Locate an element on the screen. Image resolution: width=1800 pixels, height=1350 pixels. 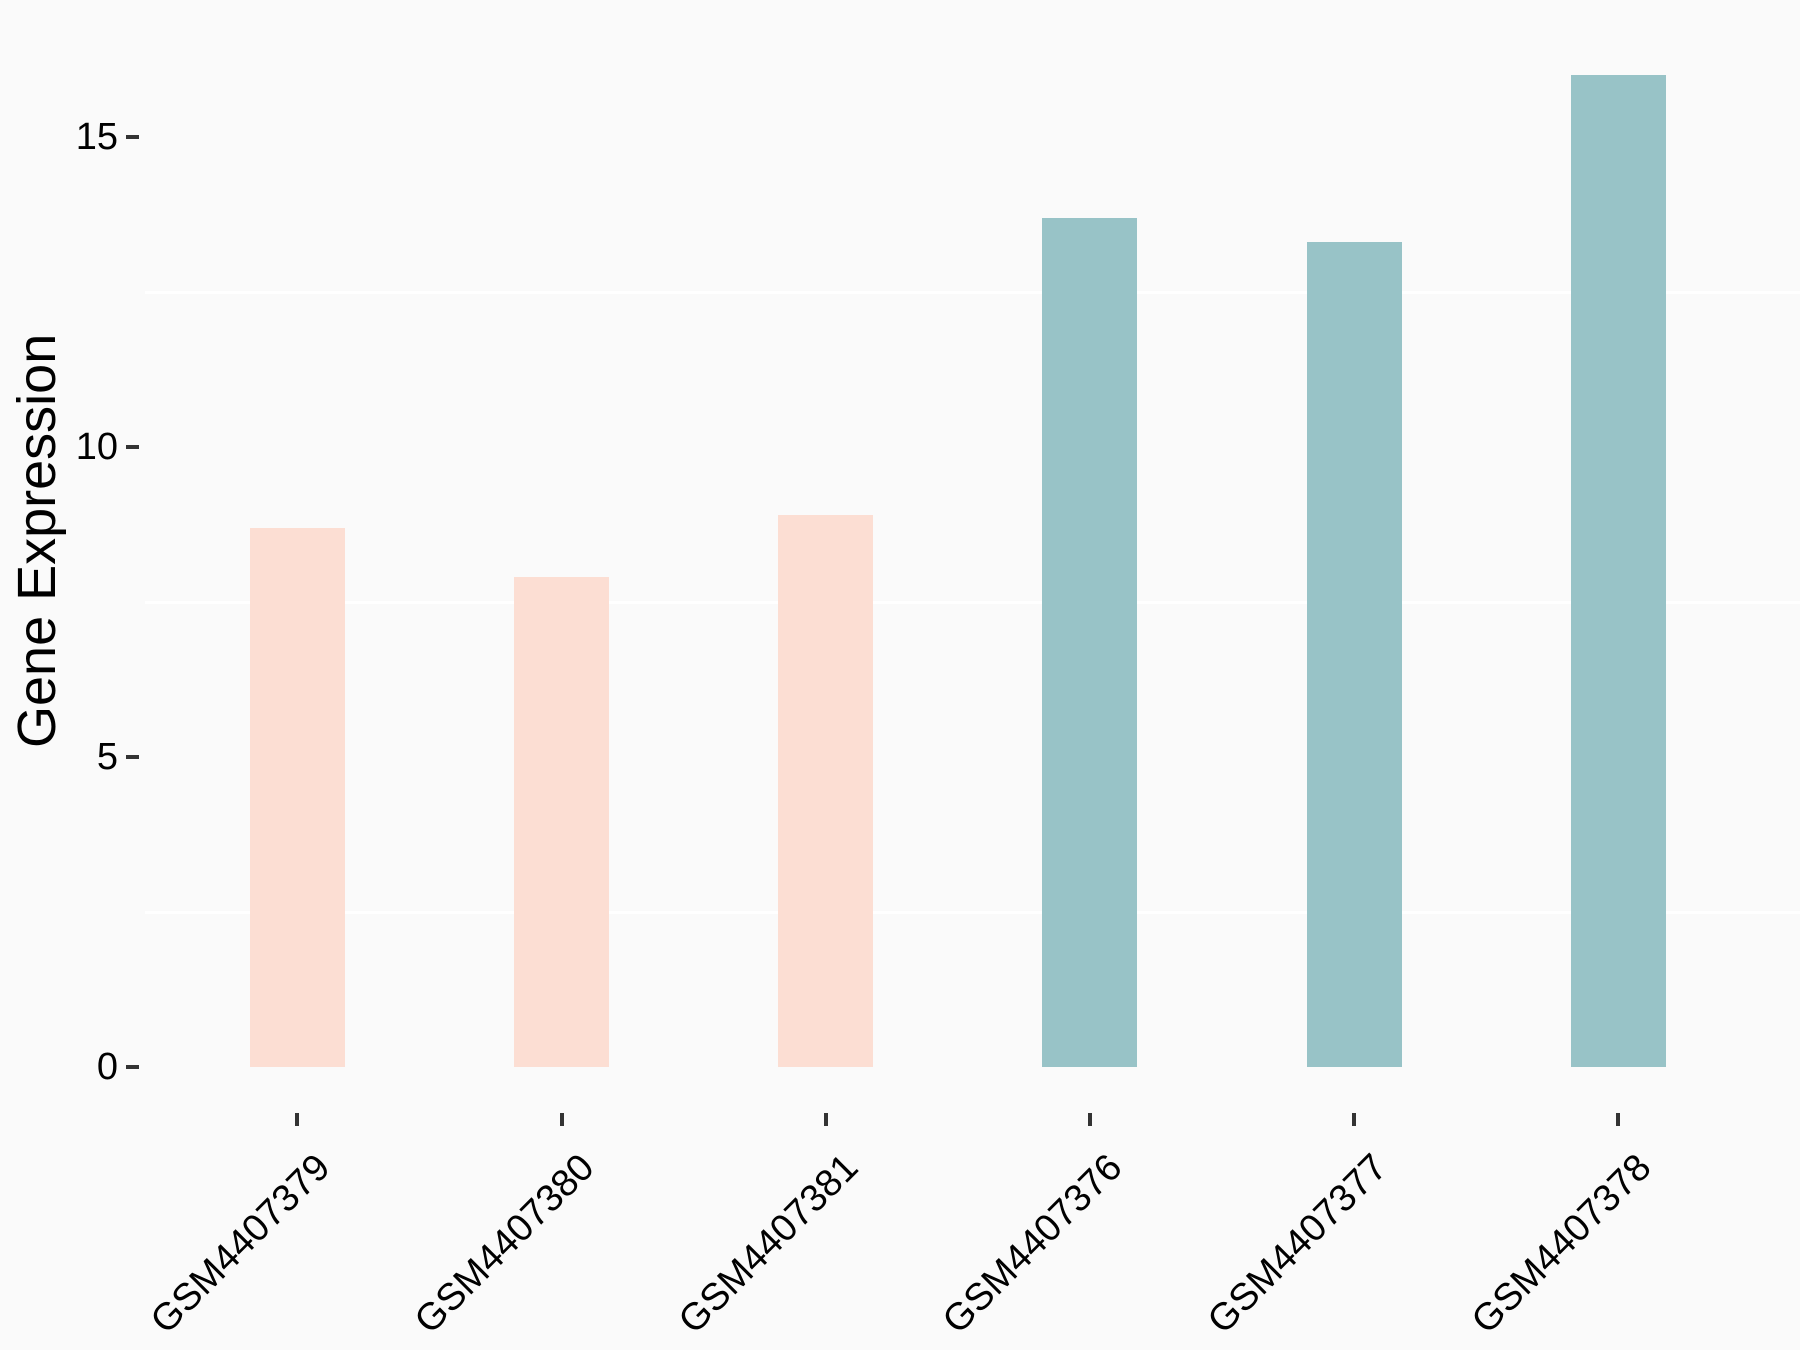
x-tick-label-GSM4407381: GSM4407381 is located at coordinates (769, 1244).